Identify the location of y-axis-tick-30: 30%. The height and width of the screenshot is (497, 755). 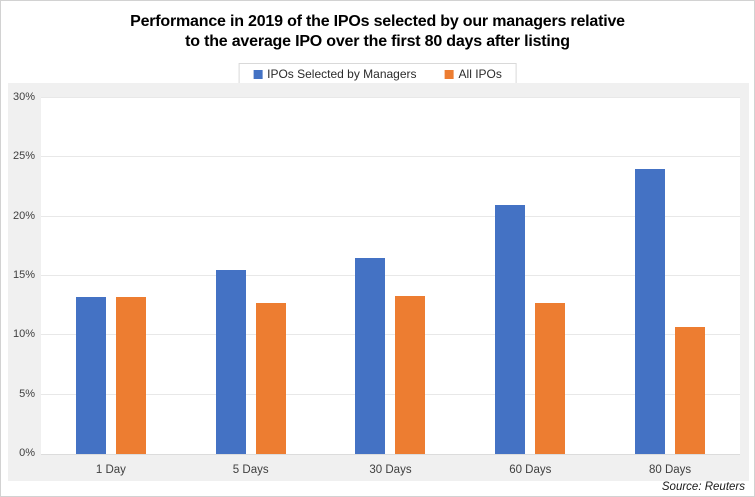
(23, 97).